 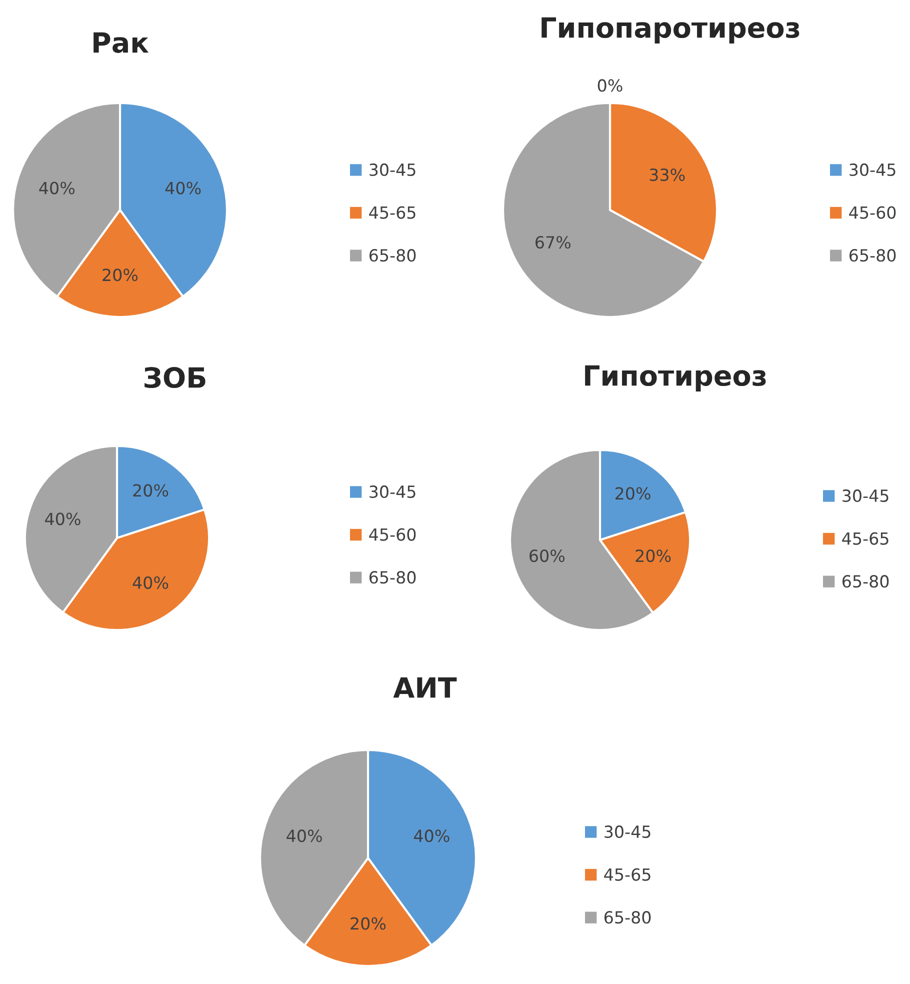 I want to click on chart-title: Рак, so click(x=121, y=43).